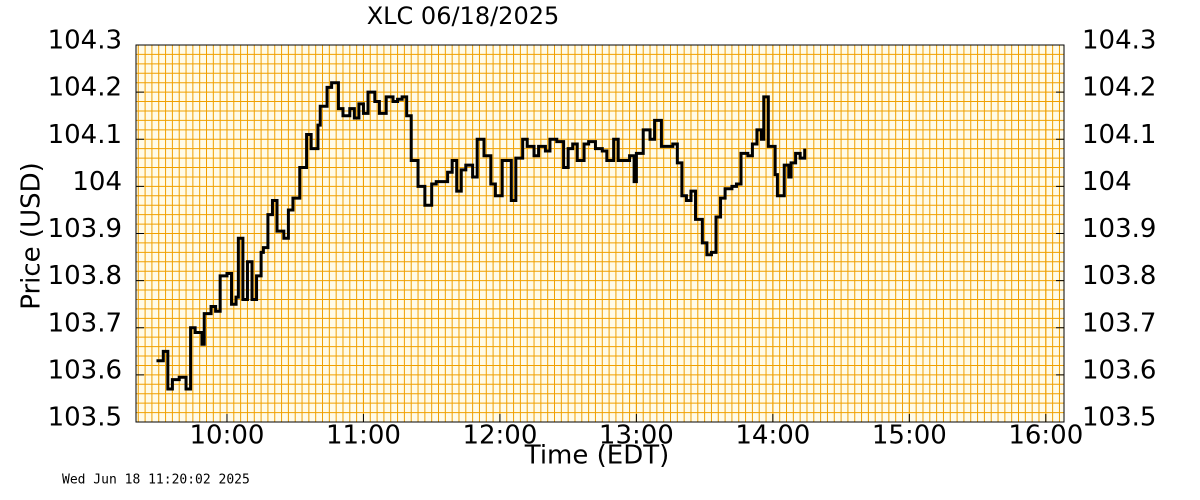 This screenshot has height=500, width=1200. I want to click on y-tick-label-right: 103.5, so click(1119, 418).